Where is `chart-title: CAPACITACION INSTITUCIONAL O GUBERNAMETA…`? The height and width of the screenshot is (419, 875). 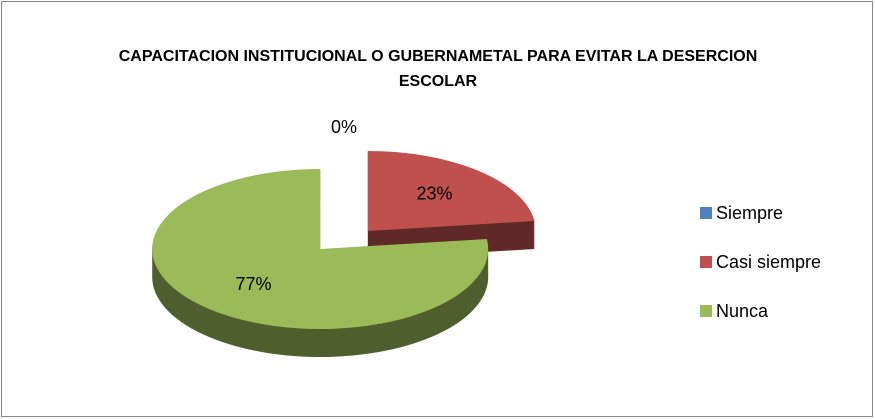 chart-title: CAPACITACION INSTITUCIONAL O GUBERNAMETA… is located at coordinates (438, 69).